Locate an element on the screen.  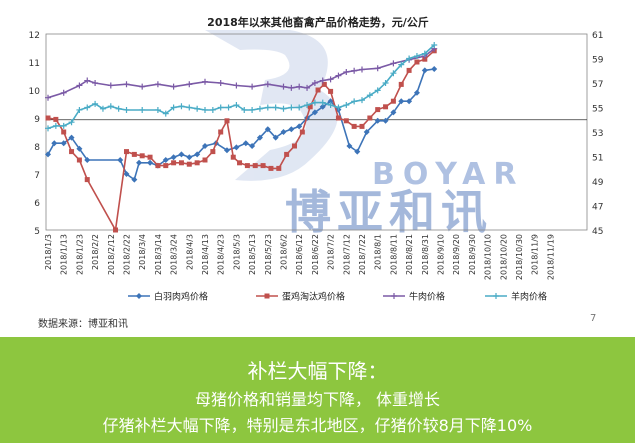
x-tick-label: 2018/2/12 is located at coordinates (111, 254).